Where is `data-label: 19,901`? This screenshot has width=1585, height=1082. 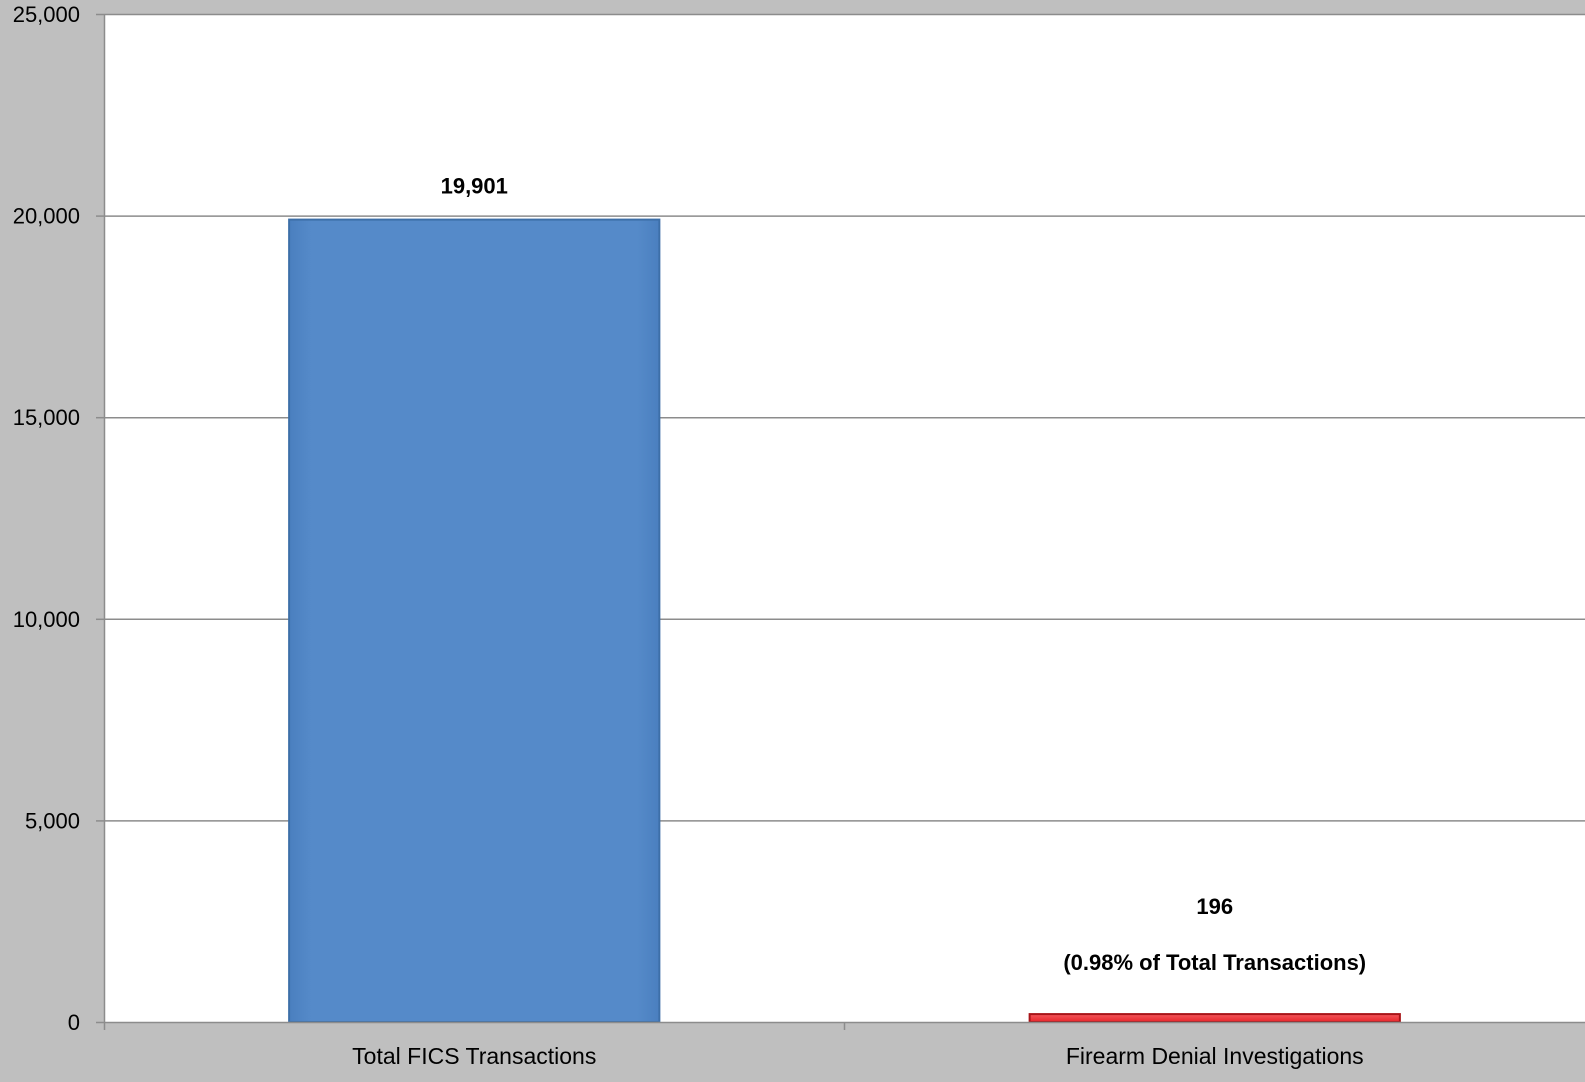
data-label: 19,901 is located at coordinates (474, 186).